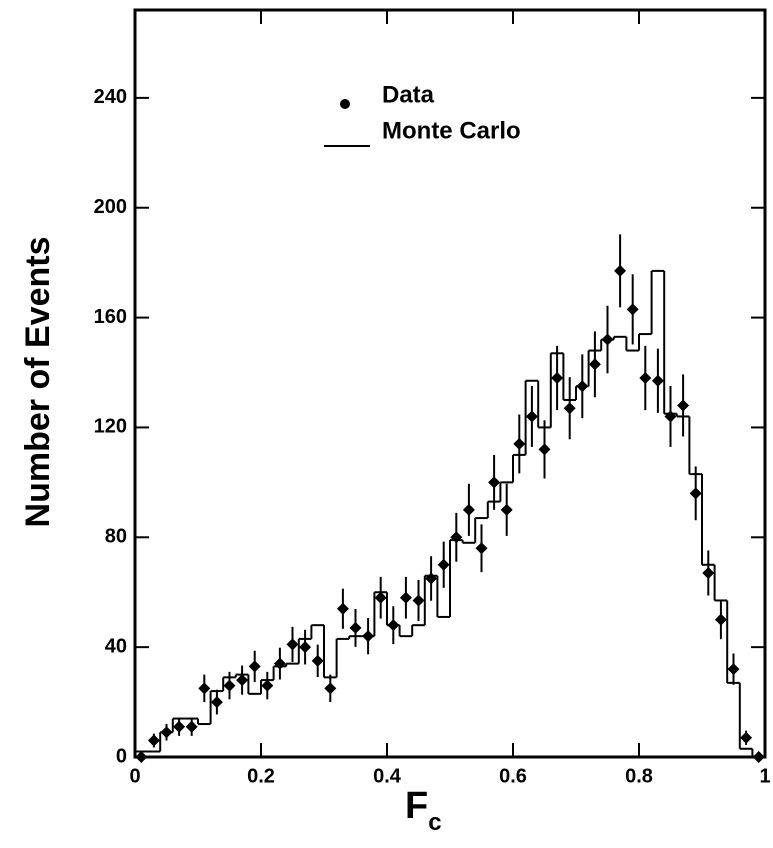 This screenshot has width=773, height=848. Describe the element at coordinates (451, 130) in the screenshot. I see `legend-label: Monte Carlo` at that location.